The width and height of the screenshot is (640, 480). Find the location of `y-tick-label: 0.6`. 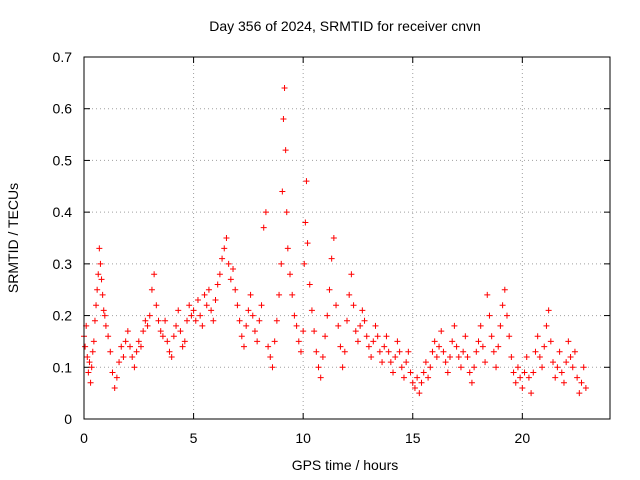

y-tick-label: 0.6 is located at coordinates (63, 109).